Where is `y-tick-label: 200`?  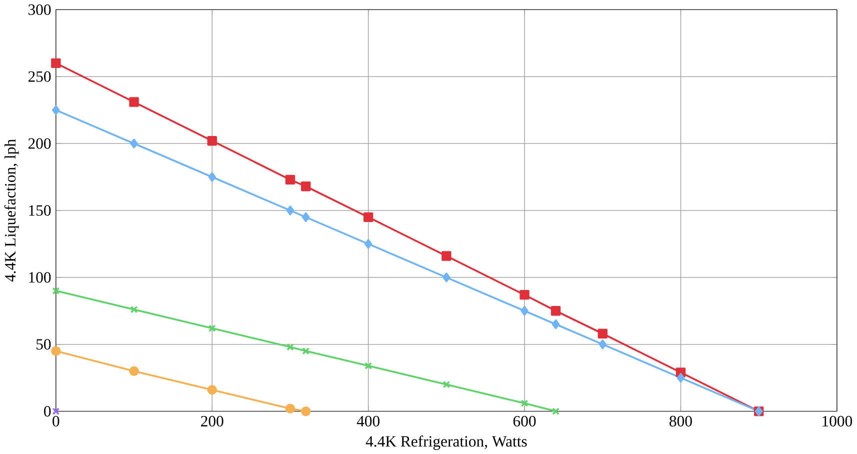 y-tick-label: 200 is located at coordinates (39, 143).